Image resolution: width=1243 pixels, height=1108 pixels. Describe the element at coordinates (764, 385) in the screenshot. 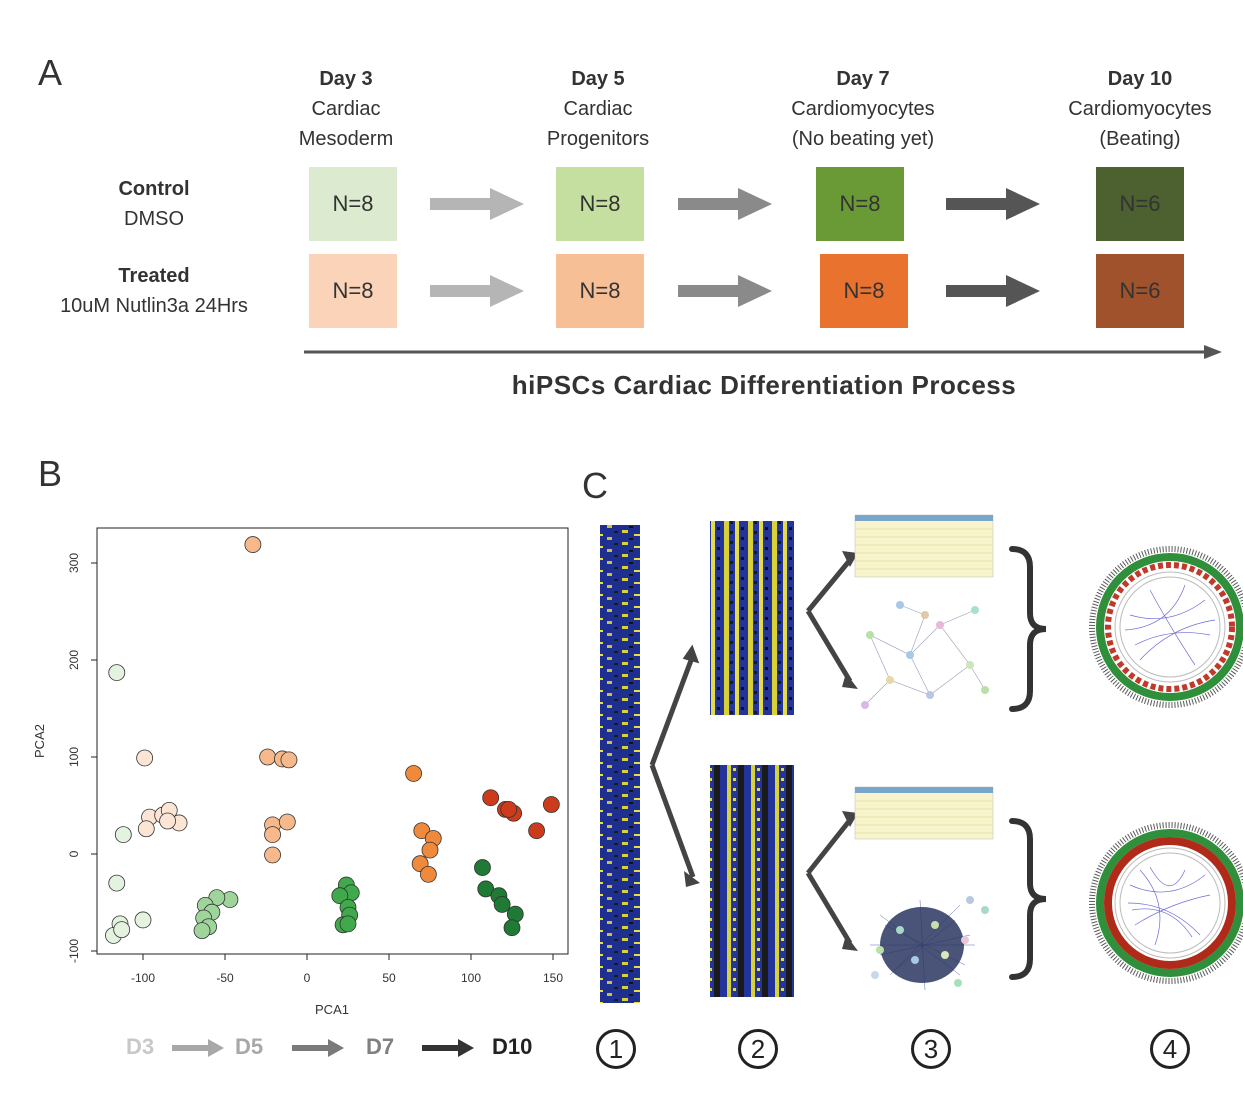

I see `timeline-label: hiPSCs Cardiac Differentiation Process` at that location.